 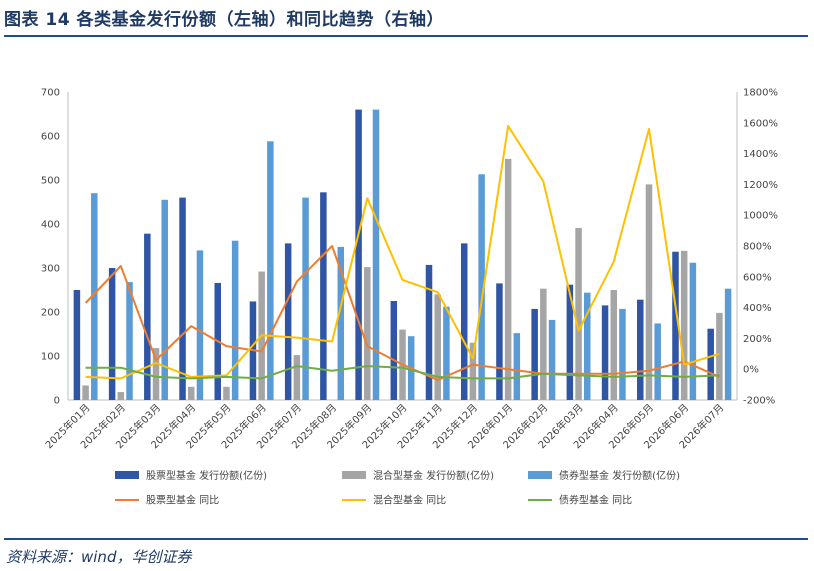 What do you see at coordinates (50, 313) in the screenshot?
I see `left-tick-label: 200` at bounding box center [50, 313].